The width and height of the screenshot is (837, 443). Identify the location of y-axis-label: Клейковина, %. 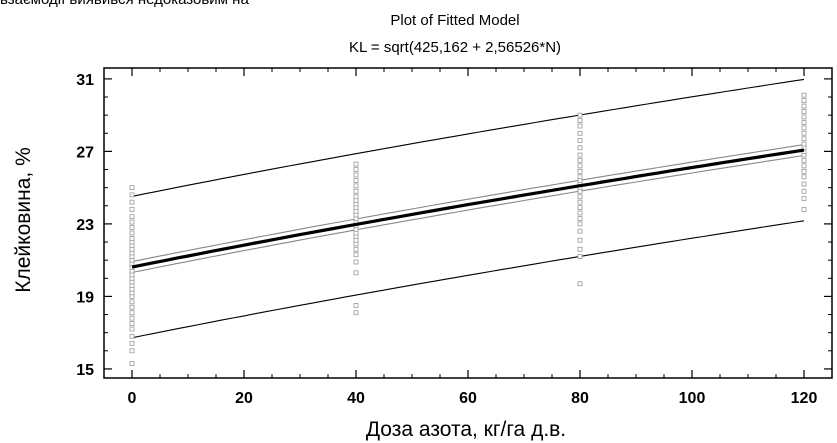
(23, 220).